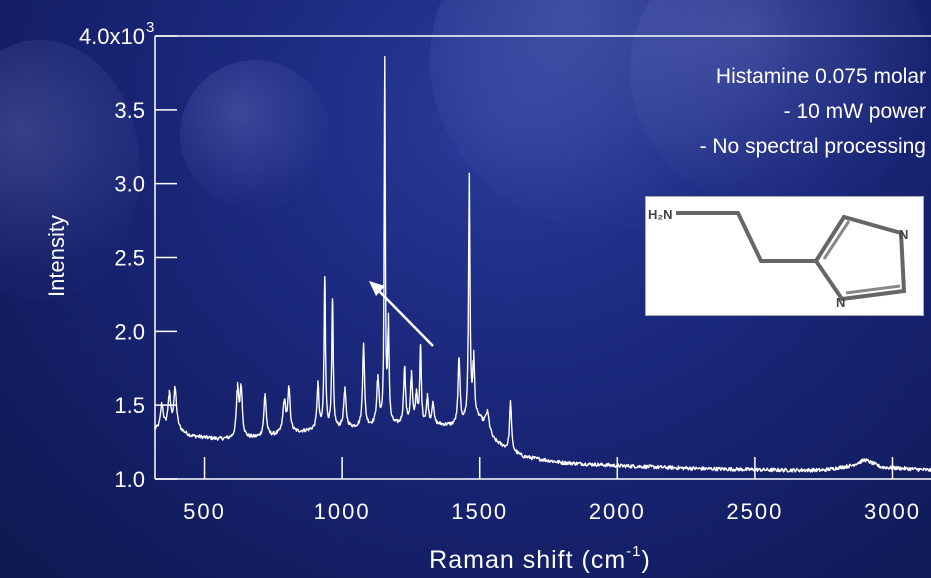 The image size is (931, 578). I want to click on x-tick-label: 1000, so click(342, 511).